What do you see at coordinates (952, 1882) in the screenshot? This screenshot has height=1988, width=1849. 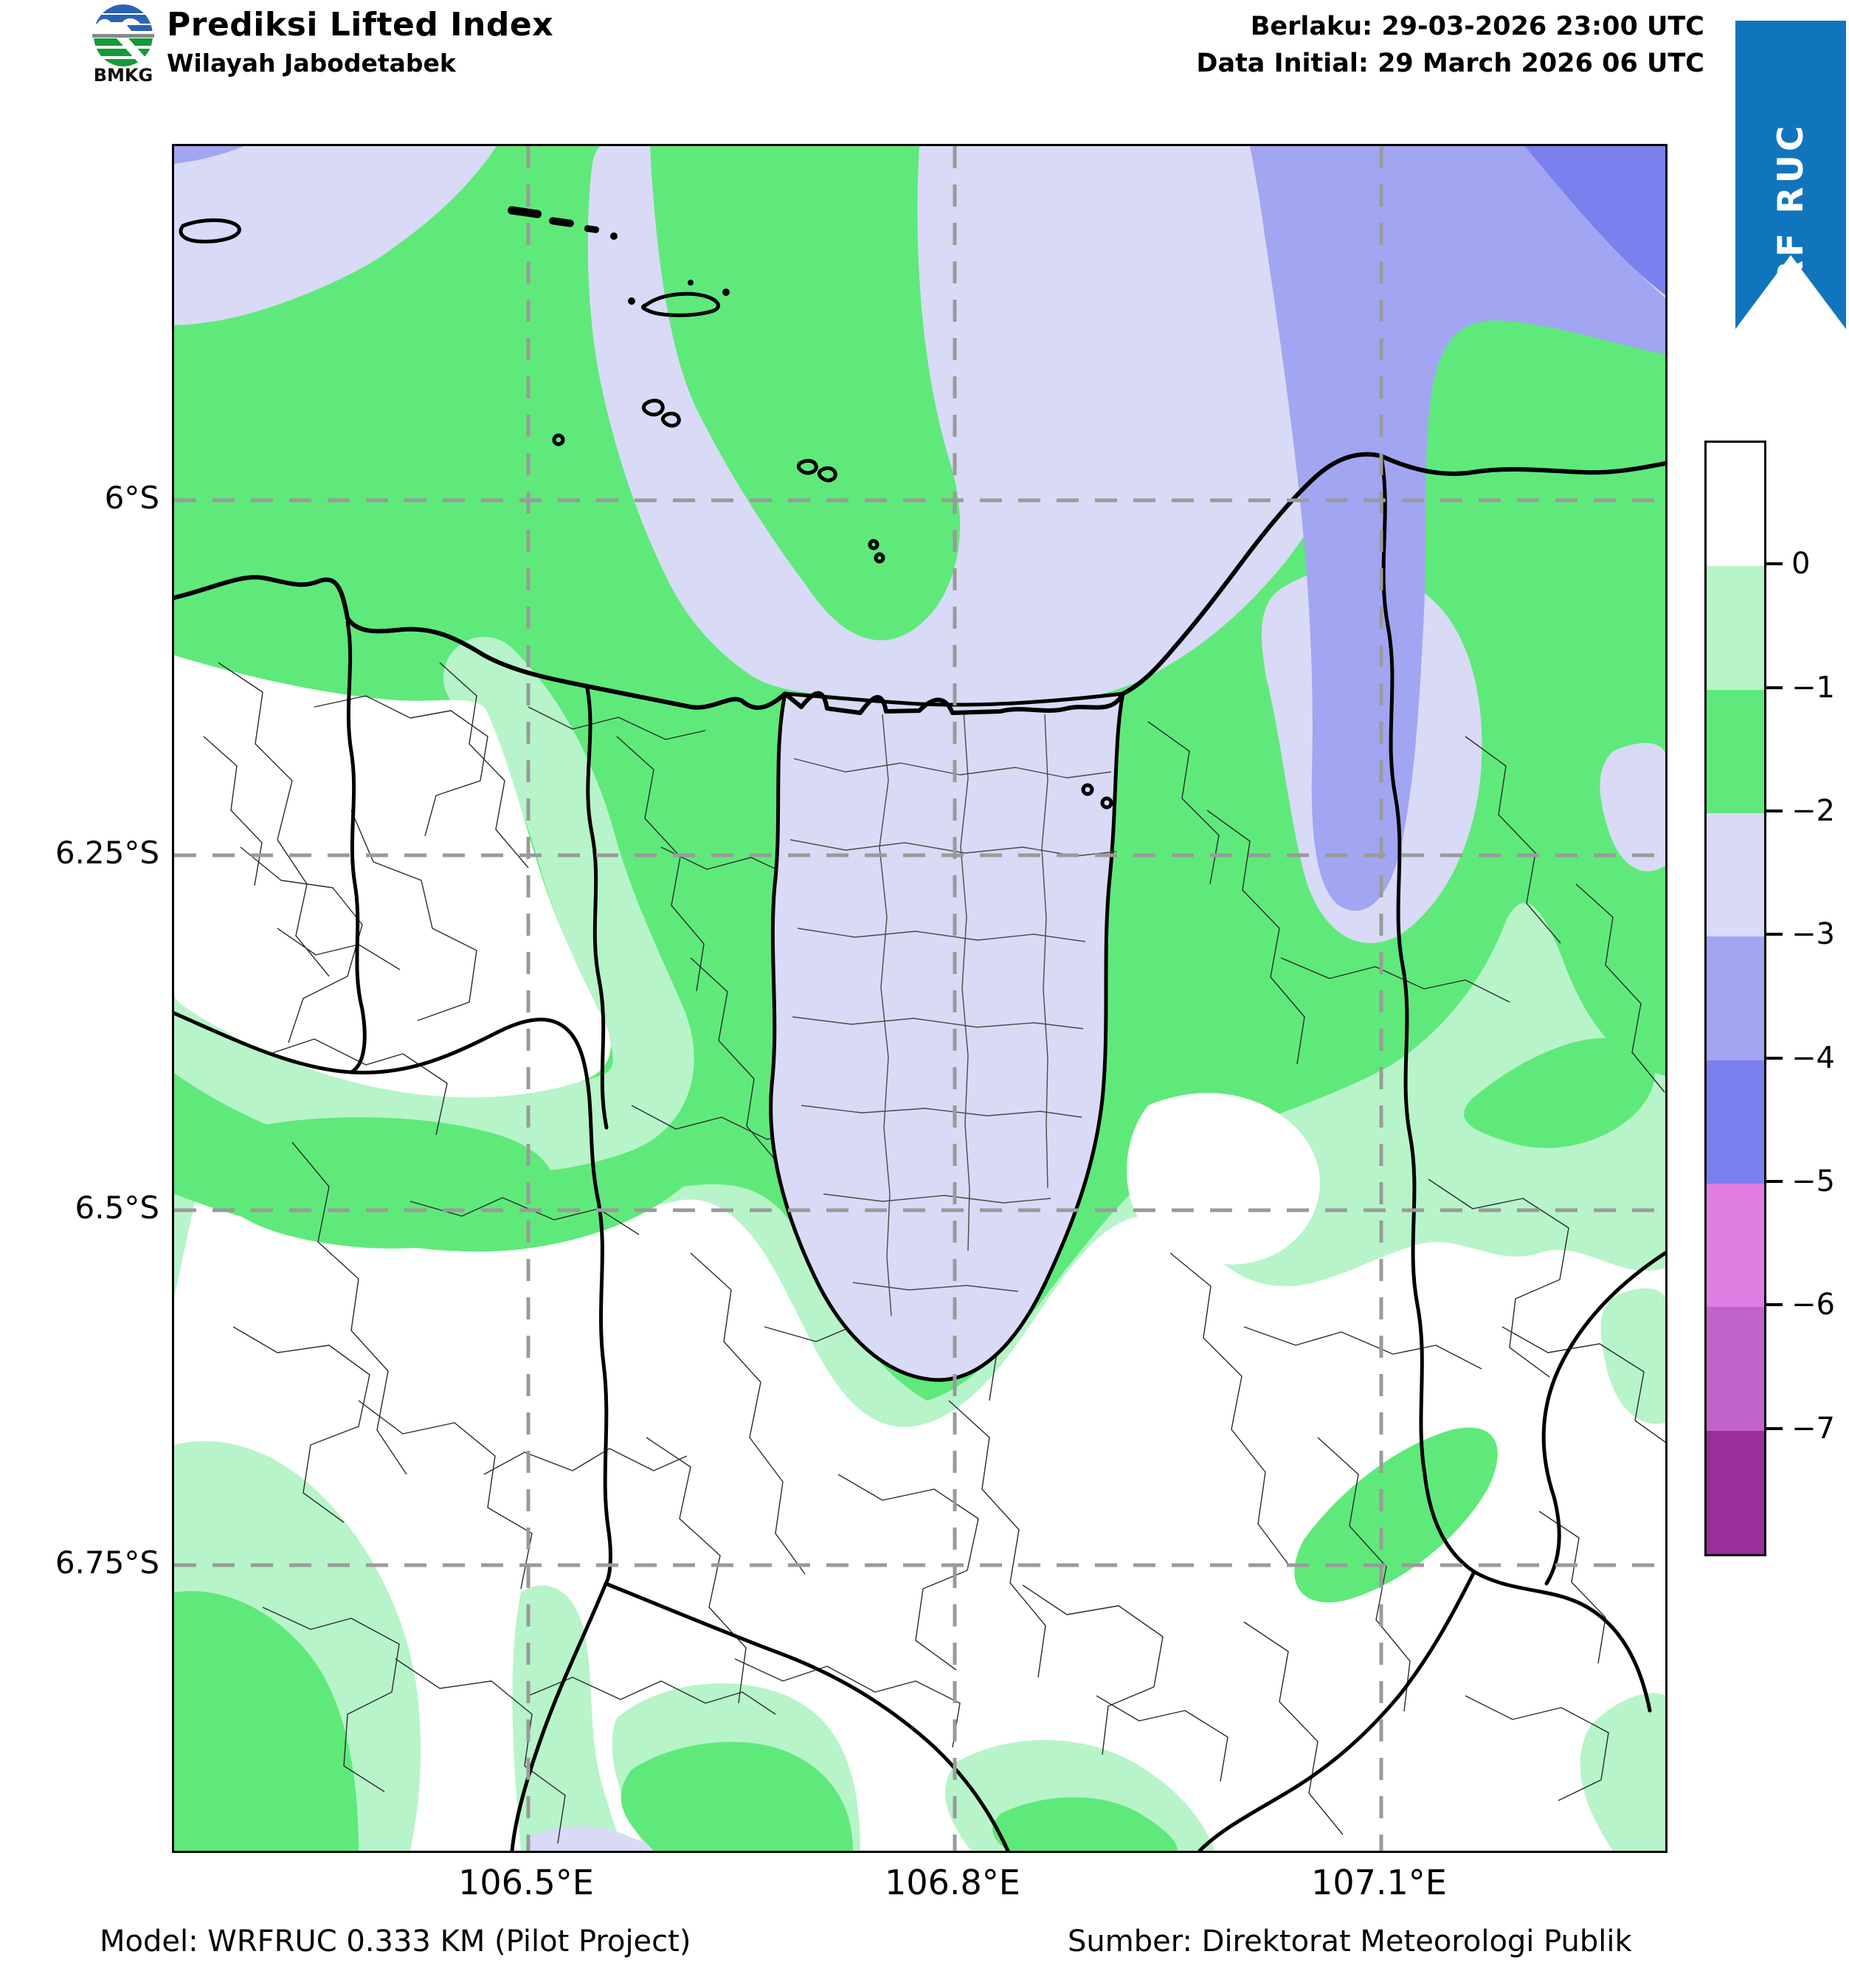 I see `x-tick-1068e: 106.8°E` at bounding box center [952, 1882].